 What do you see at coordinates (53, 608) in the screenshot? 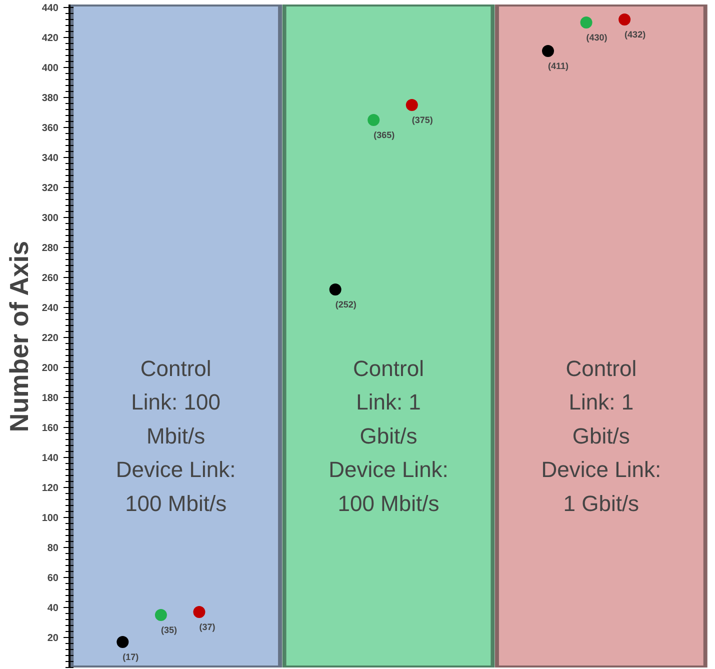
I see `y-tick-label: 40` at bounding box center [53, 608].